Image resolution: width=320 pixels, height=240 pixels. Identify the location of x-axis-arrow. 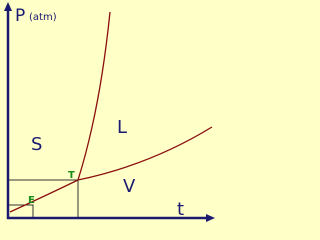
(210, 218).